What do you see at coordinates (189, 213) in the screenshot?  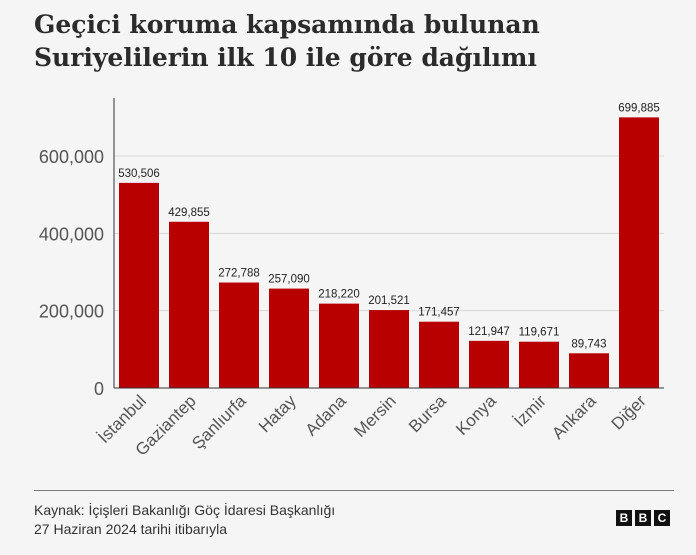 I see `bar-value-label: 429,855` at bounding box center [189, 213].